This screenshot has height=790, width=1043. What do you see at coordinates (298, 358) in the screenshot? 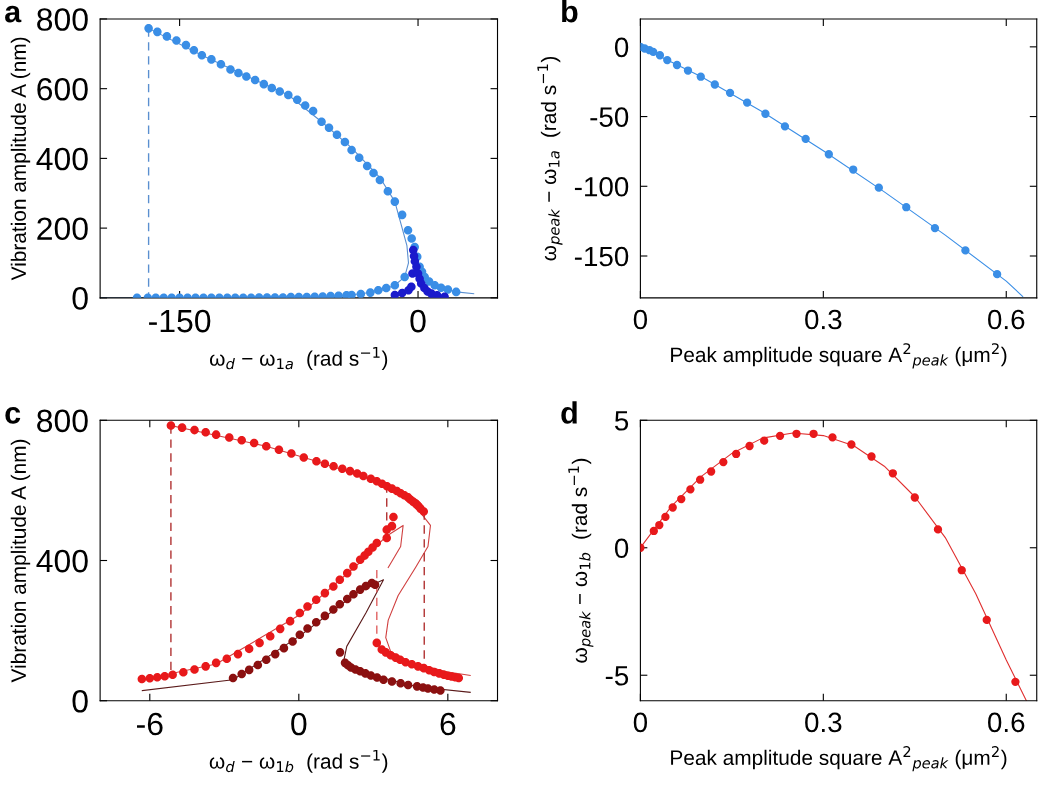
I see `x-axis-title: ω$_{d}$ − ω$_{1a}$ (rad s$^{−1}$)` at bounding box center [298, 358].